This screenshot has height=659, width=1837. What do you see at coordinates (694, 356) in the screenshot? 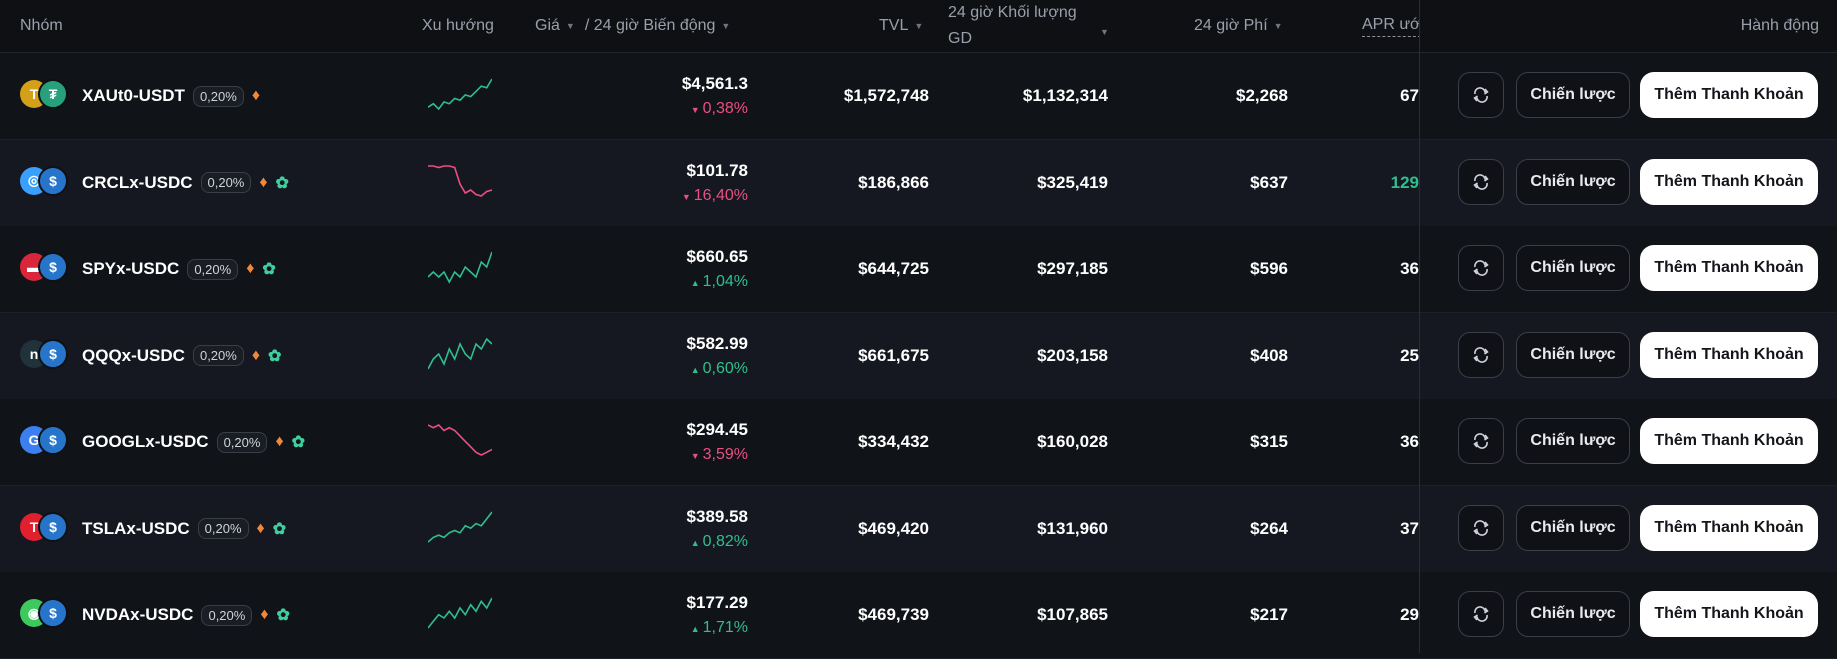
I see `price-cell: $582.99 ▲ 0,60%` at bounding box center [694, 356].